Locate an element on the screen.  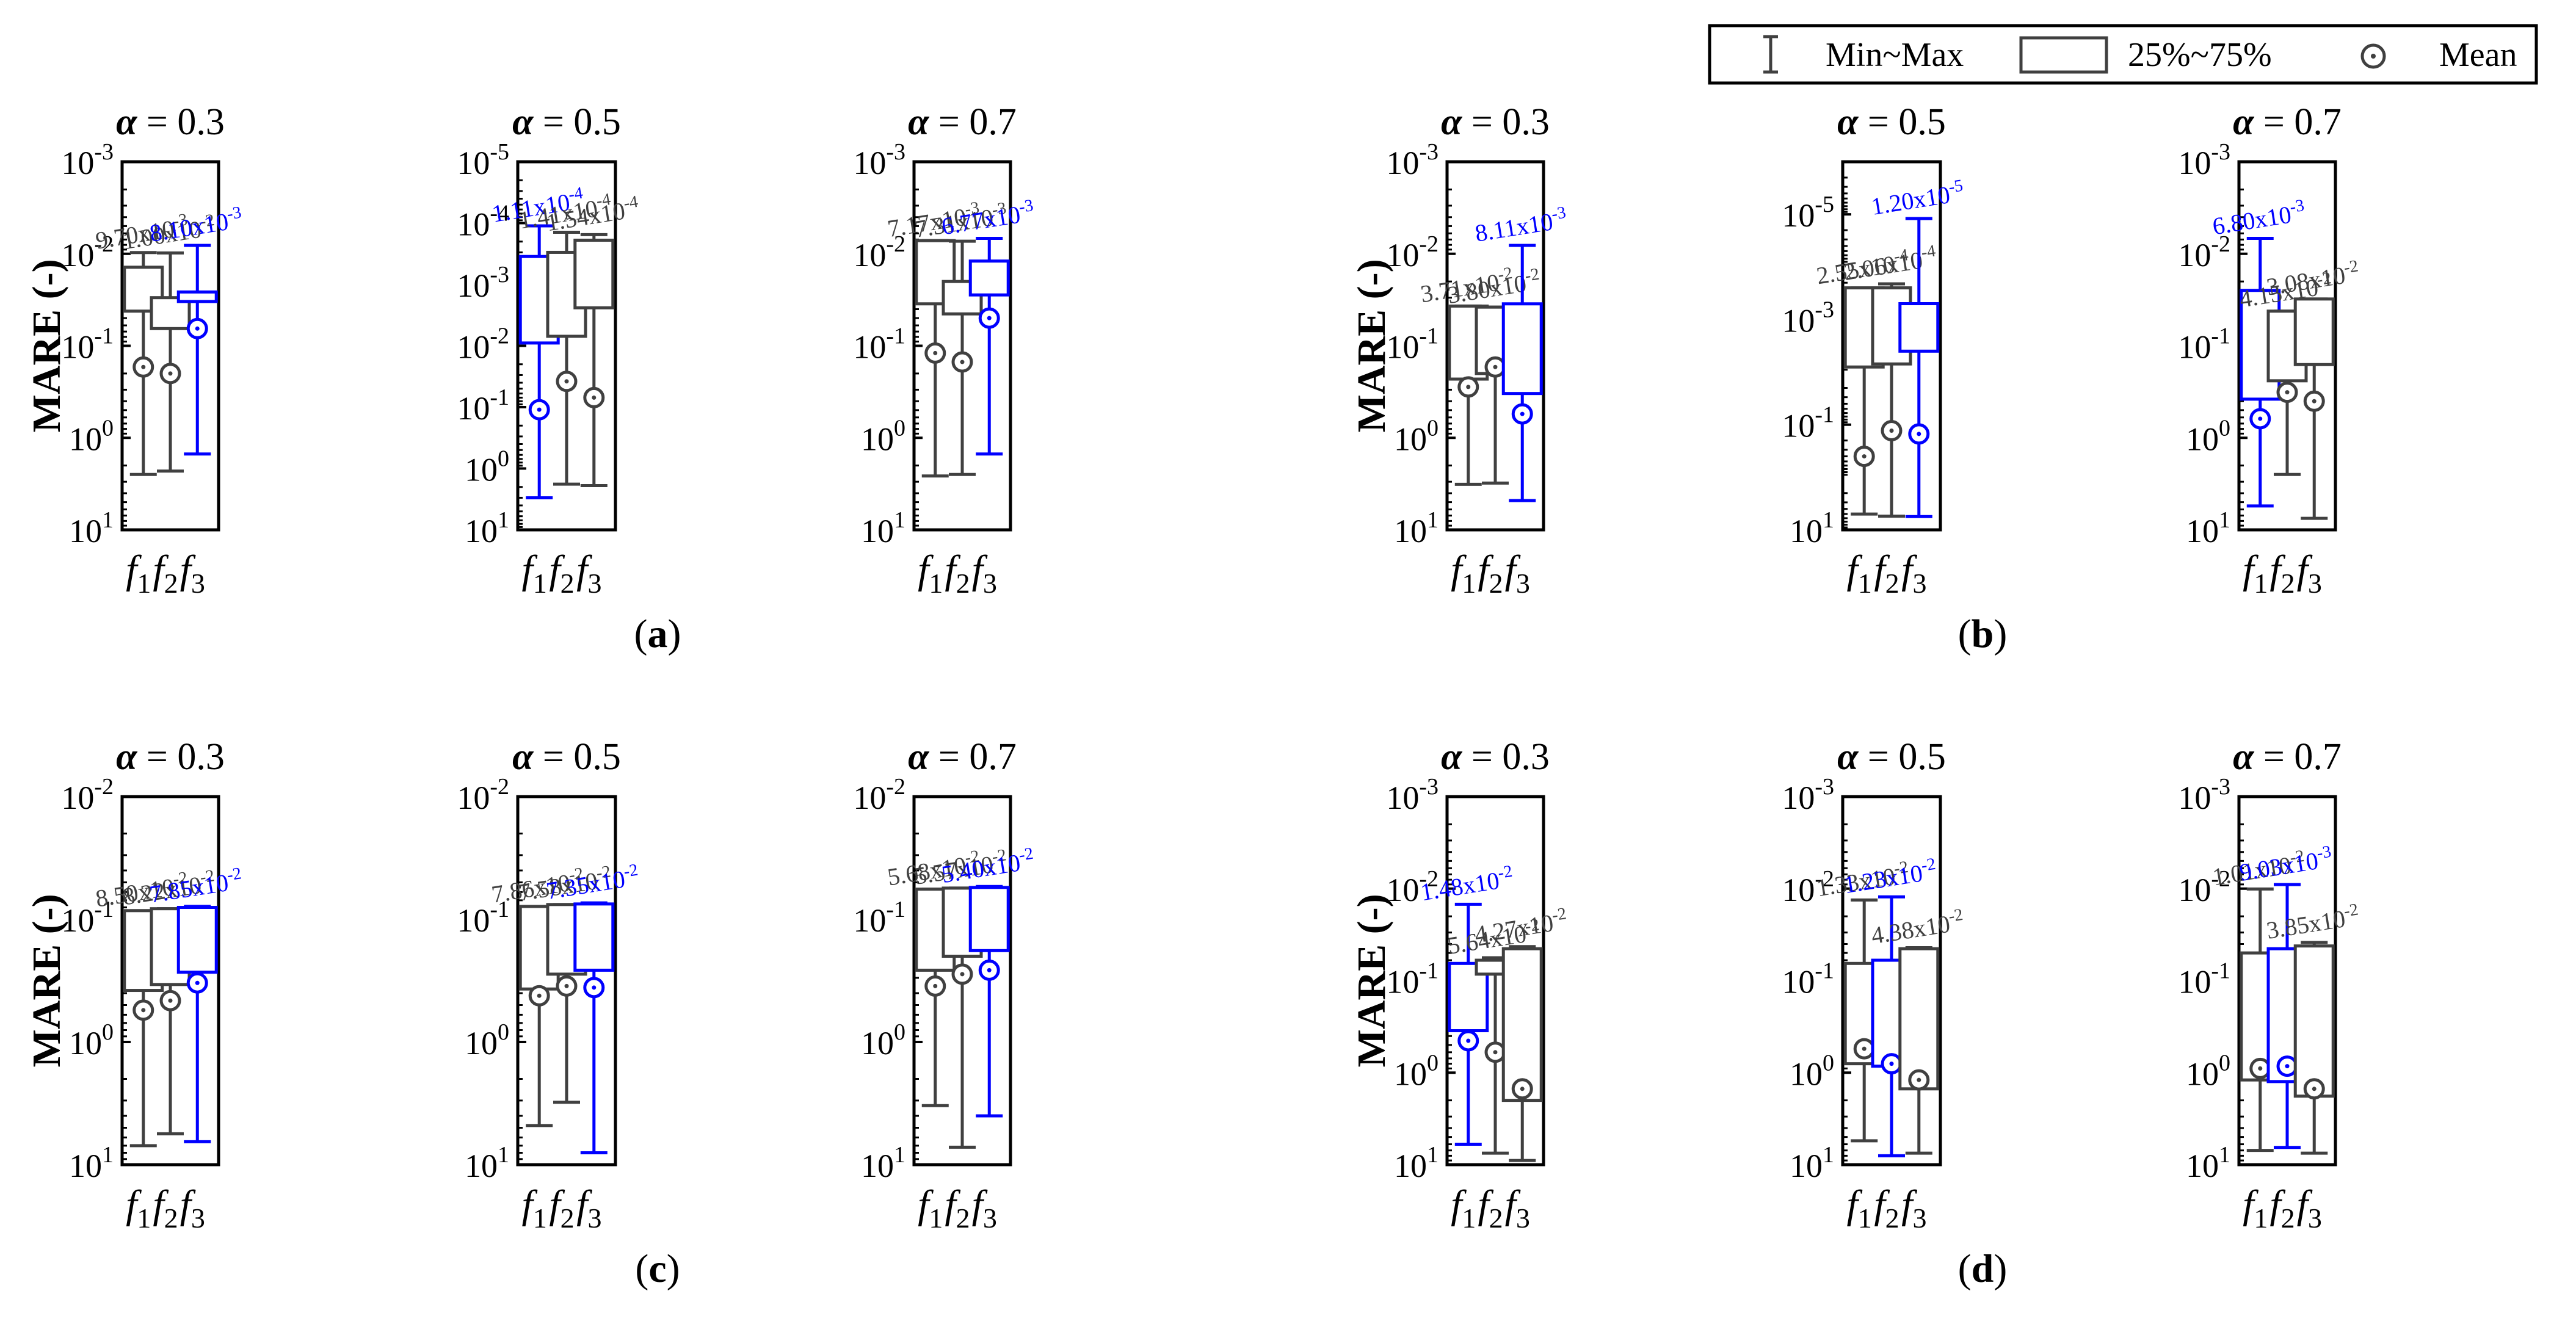
y-tick-exponent: -5 is located at coordinates (1824, 204).